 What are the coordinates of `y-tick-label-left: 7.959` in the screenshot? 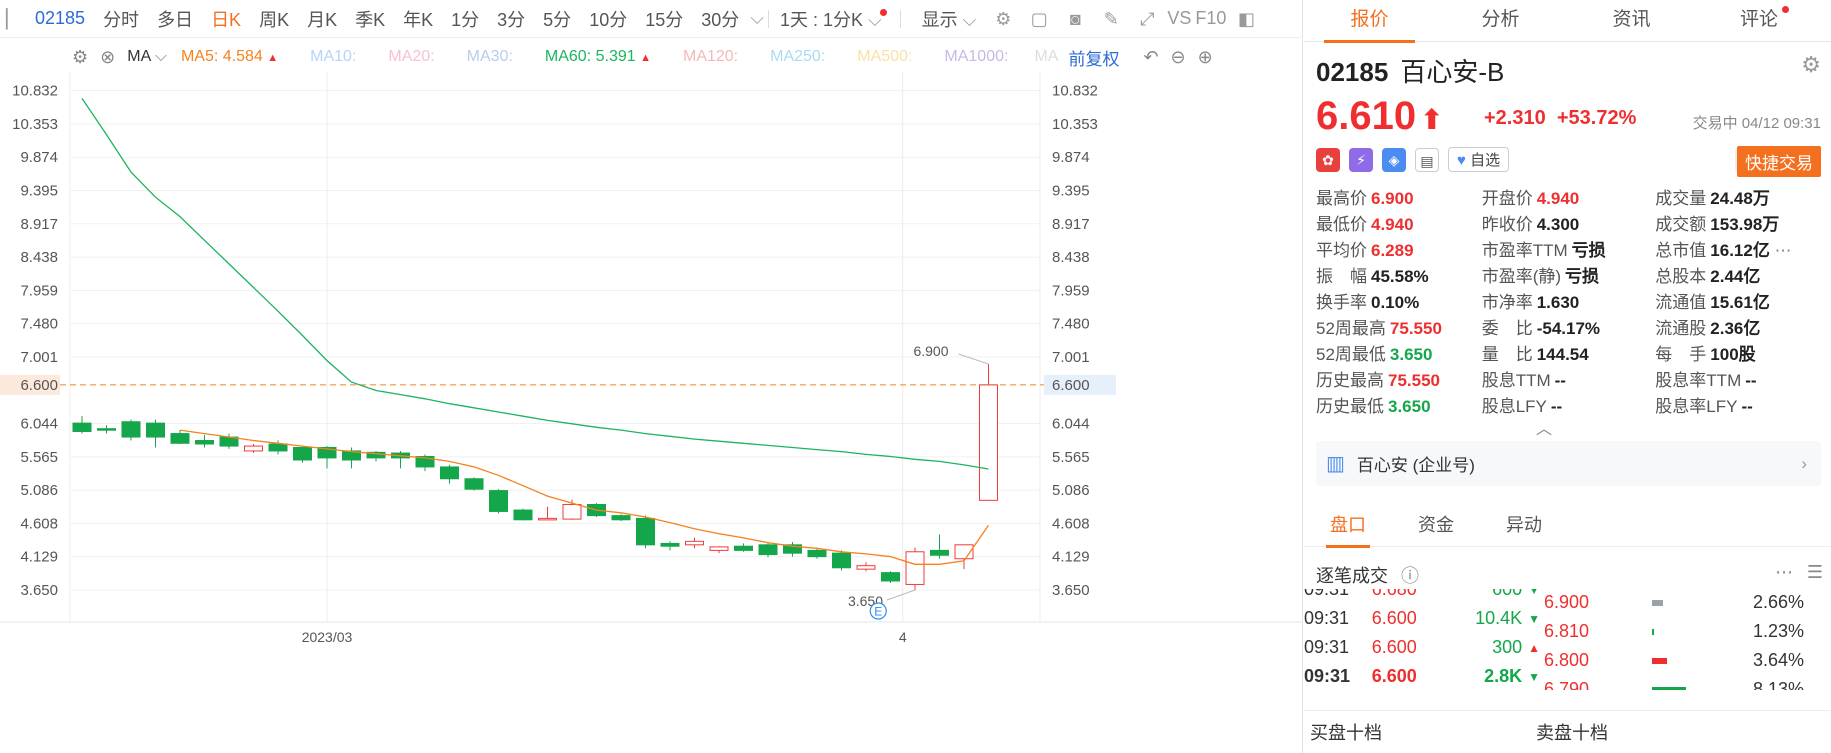 It's located at (39, 290).